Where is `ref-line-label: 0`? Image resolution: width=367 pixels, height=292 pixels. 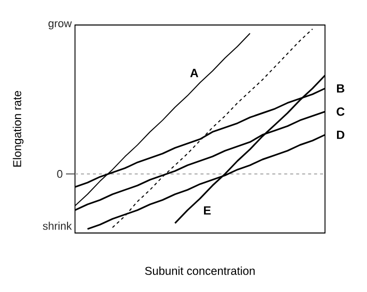
ref-line-label: 0 is located at coordinates (59, 174).